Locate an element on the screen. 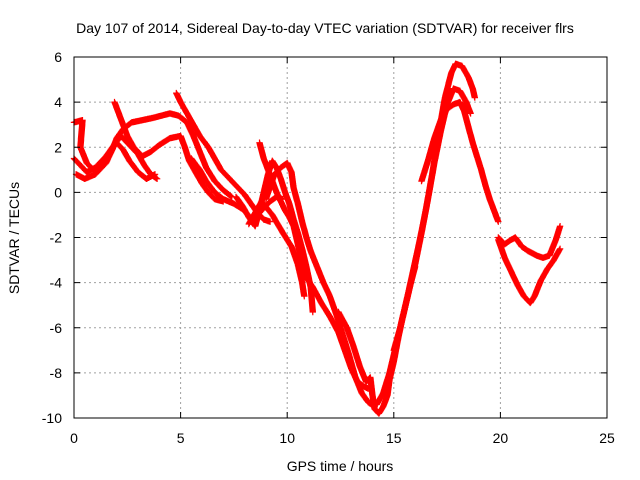 This screenshot has width=640, height=480. series-arc-n is located at coordinates (460, 161).